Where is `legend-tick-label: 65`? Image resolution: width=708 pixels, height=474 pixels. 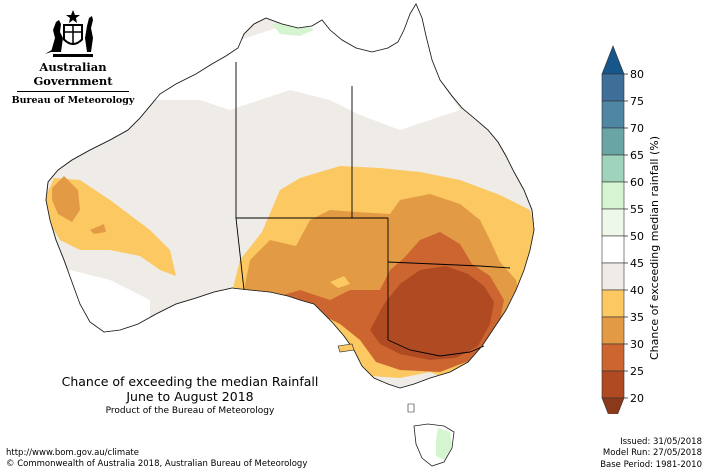
legend-tick-label: 65 is located at coordinates (637, 155).